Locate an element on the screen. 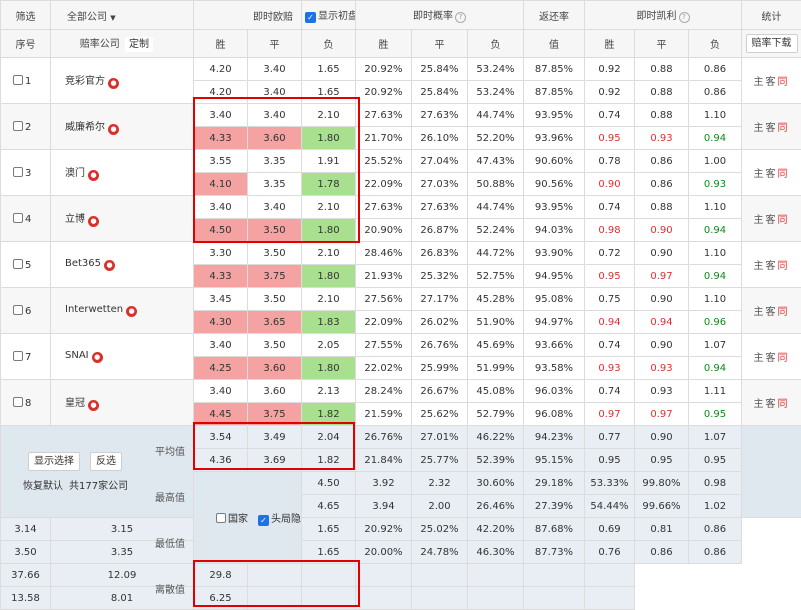 The width and height of the screenshot is (801, 610). kelly-cell: 0.92 is located at coordinates (610, 92).